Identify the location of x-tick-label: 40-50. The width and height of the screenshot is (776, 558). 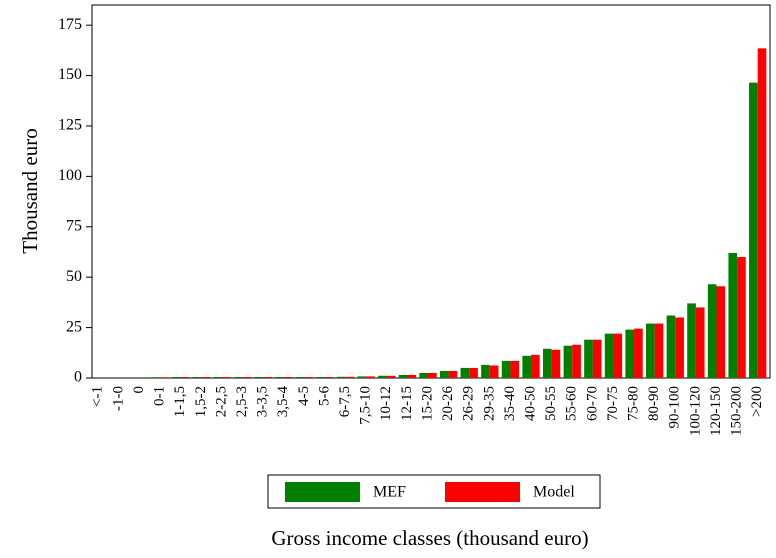
(530, 403).